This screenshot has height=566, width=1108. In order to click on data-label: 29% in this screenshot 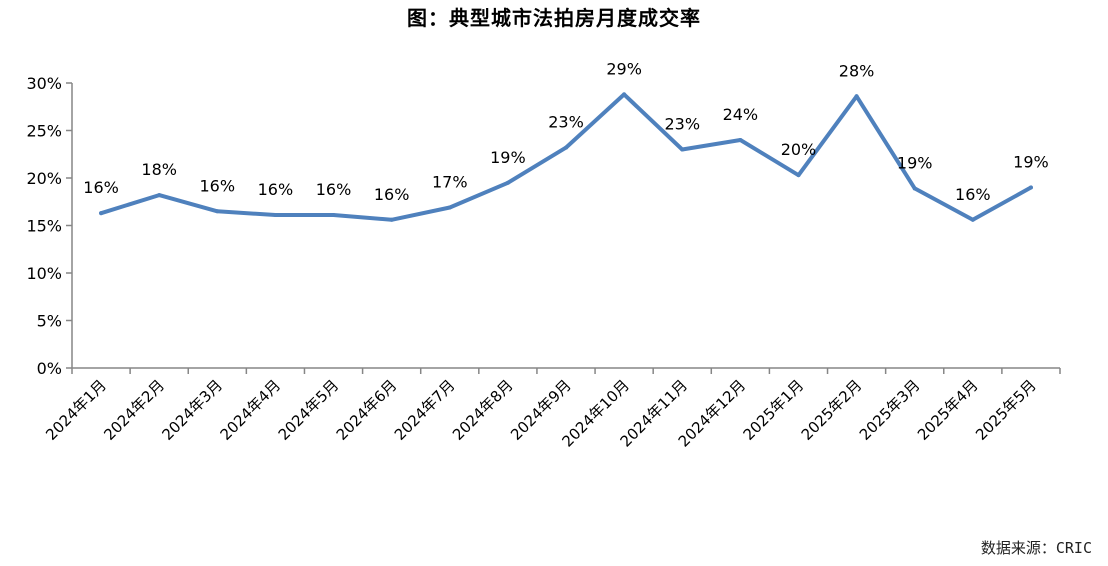, I will do `click(624, 68)`.